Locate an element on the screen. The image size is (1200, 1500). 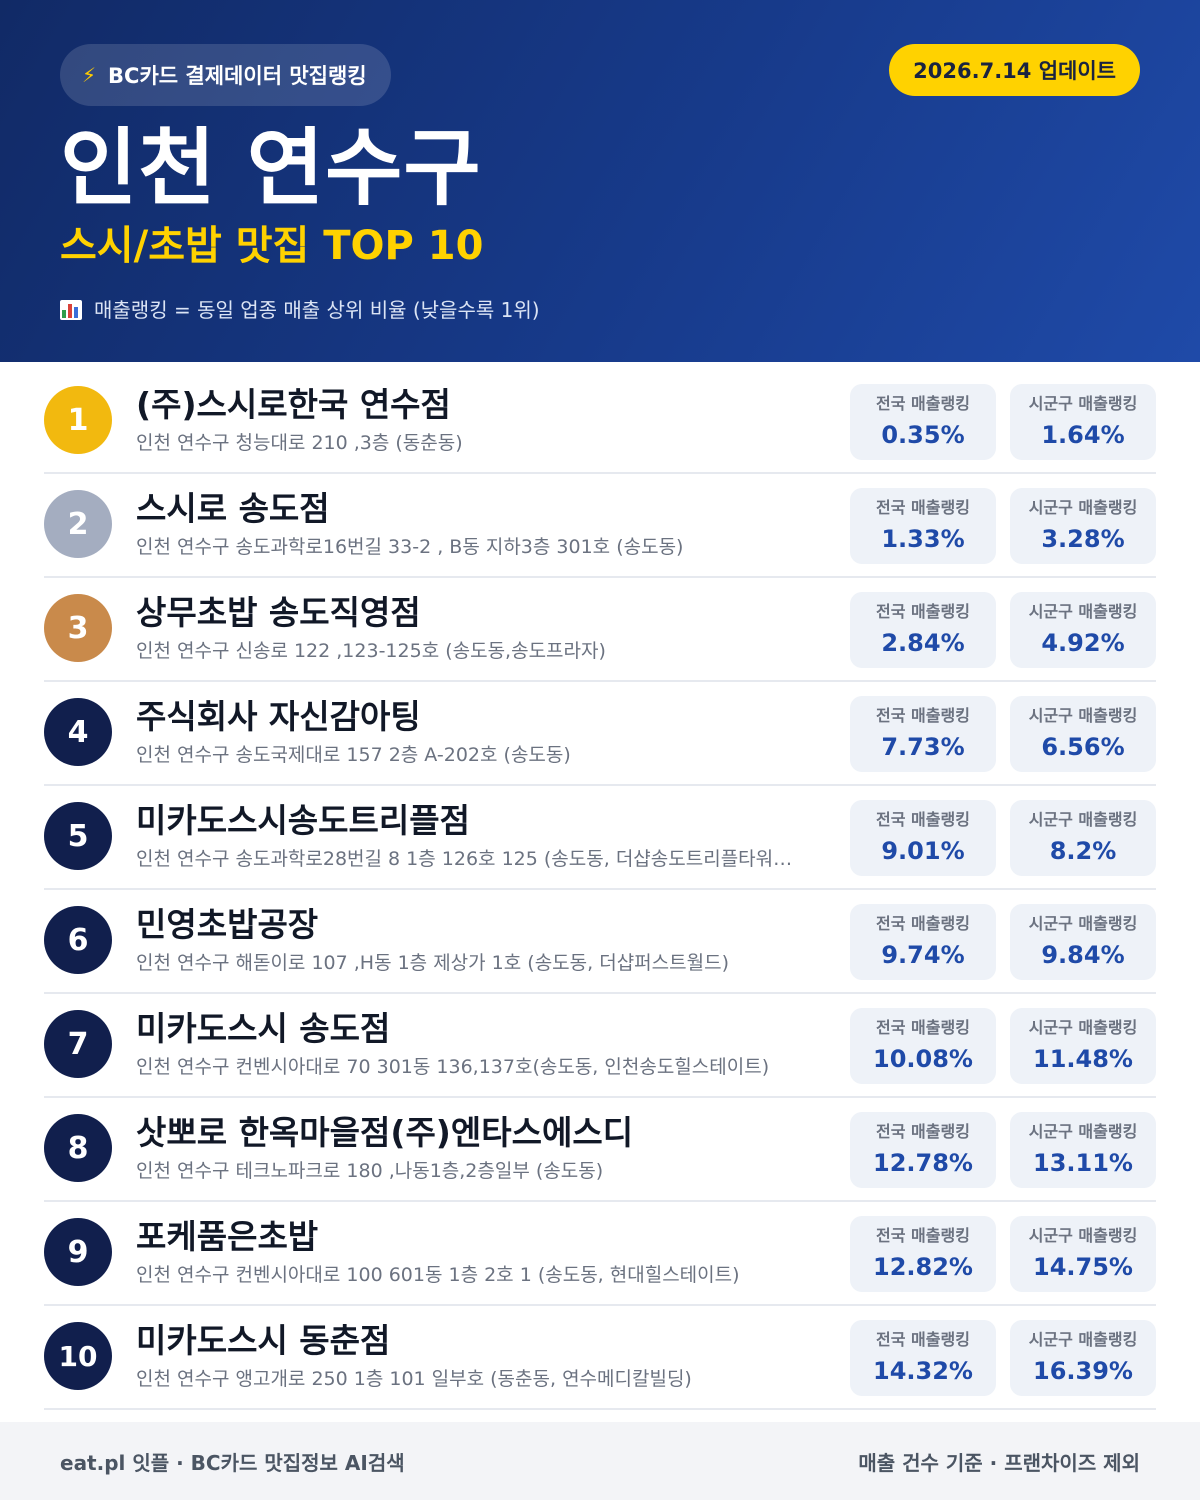
local-ranking-card: 시군구 매출랭킹 6.56% is located at coordinates (1083, 734).